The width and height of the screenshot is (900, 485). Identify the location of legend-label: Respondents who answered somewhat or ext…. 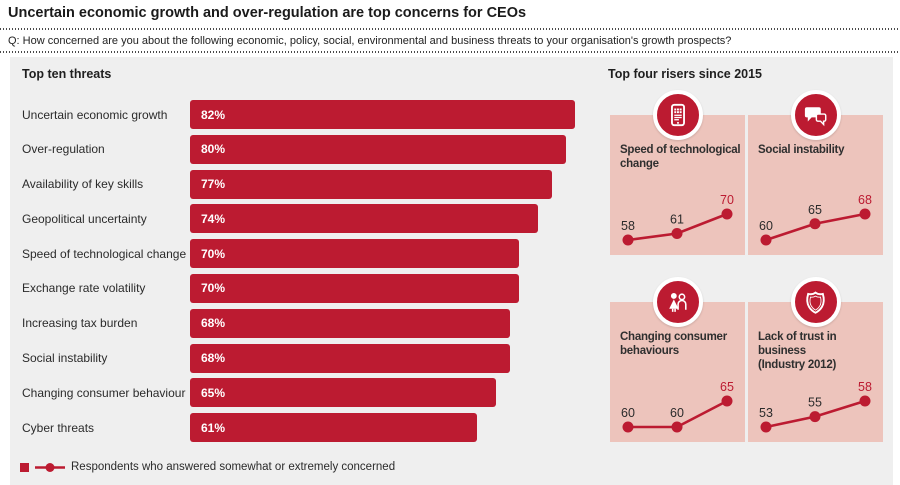
(233, 467).